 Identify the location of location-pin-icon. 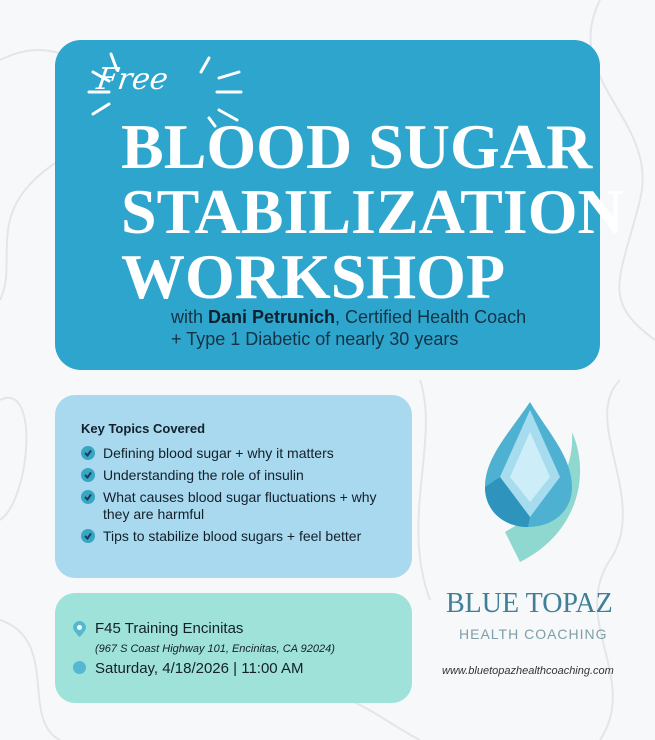
(79, 629).